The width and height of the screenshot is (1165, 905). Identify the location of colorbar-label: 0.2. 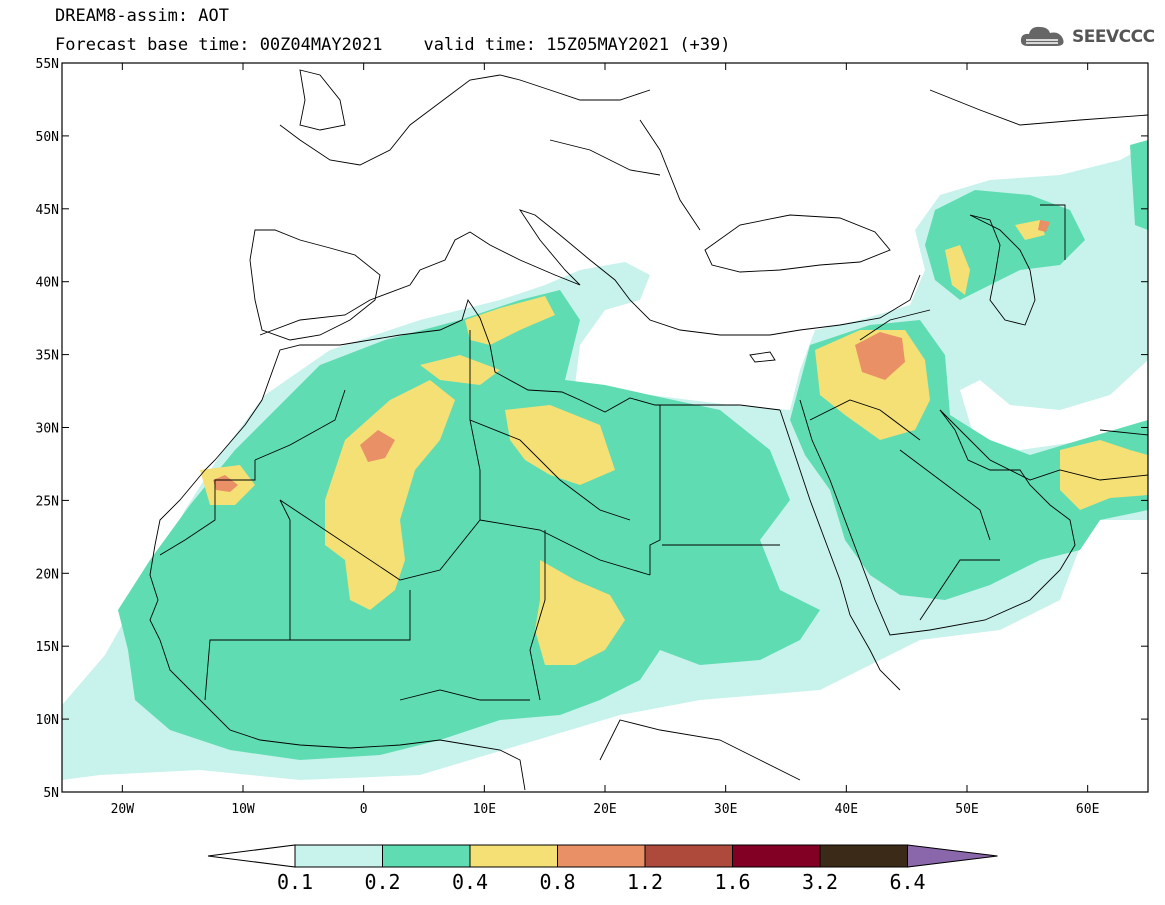
(382, 882).